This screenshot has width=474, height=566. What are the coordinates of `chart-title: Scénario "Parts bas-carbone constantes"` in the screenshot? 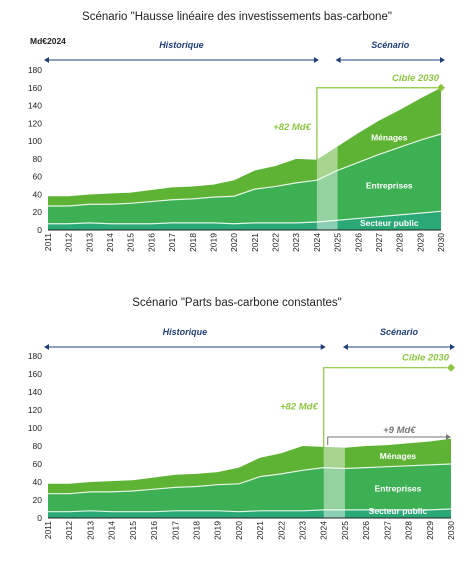 It's located at (237, 303).